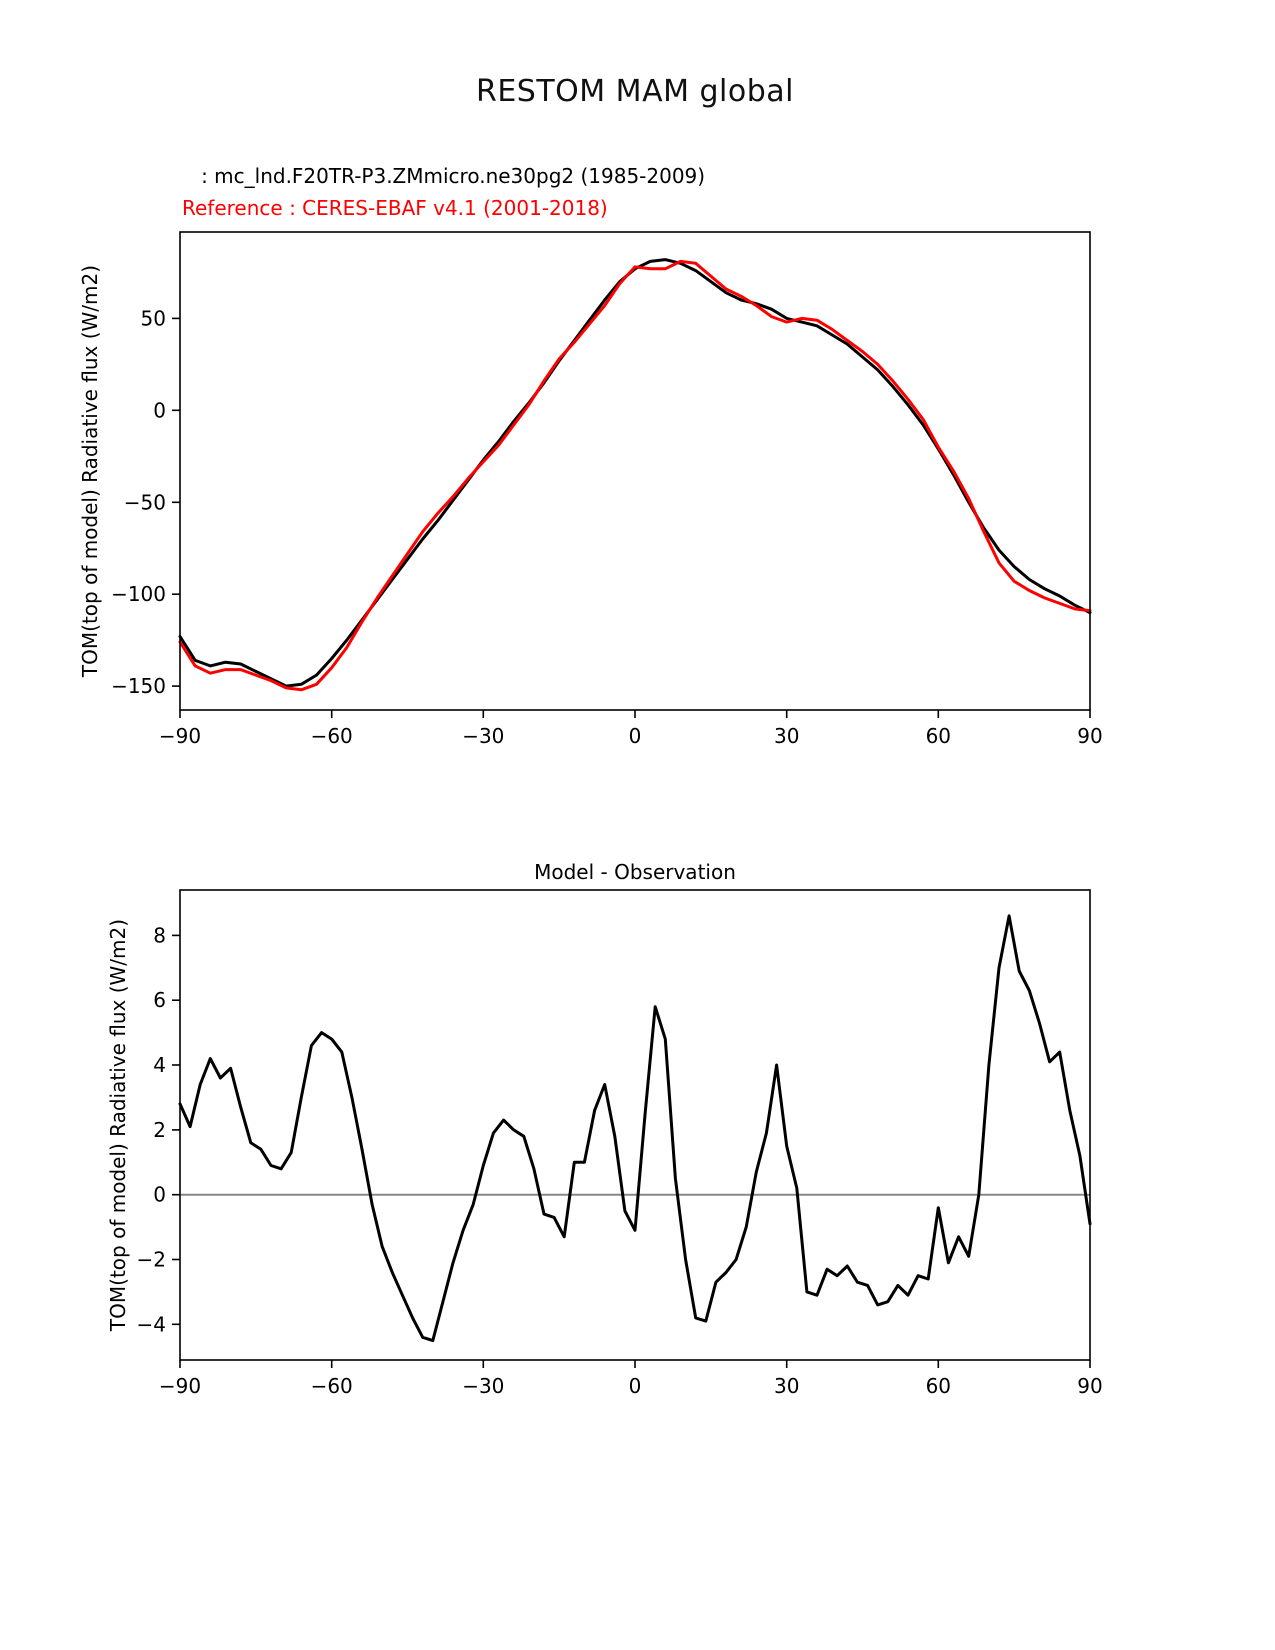 Image resolution: width=1275 pixels, height=1650 pixels. Describe the element at coordinates (138, 594) in the screenshot. I see `y-tick-label: −100` at that location.